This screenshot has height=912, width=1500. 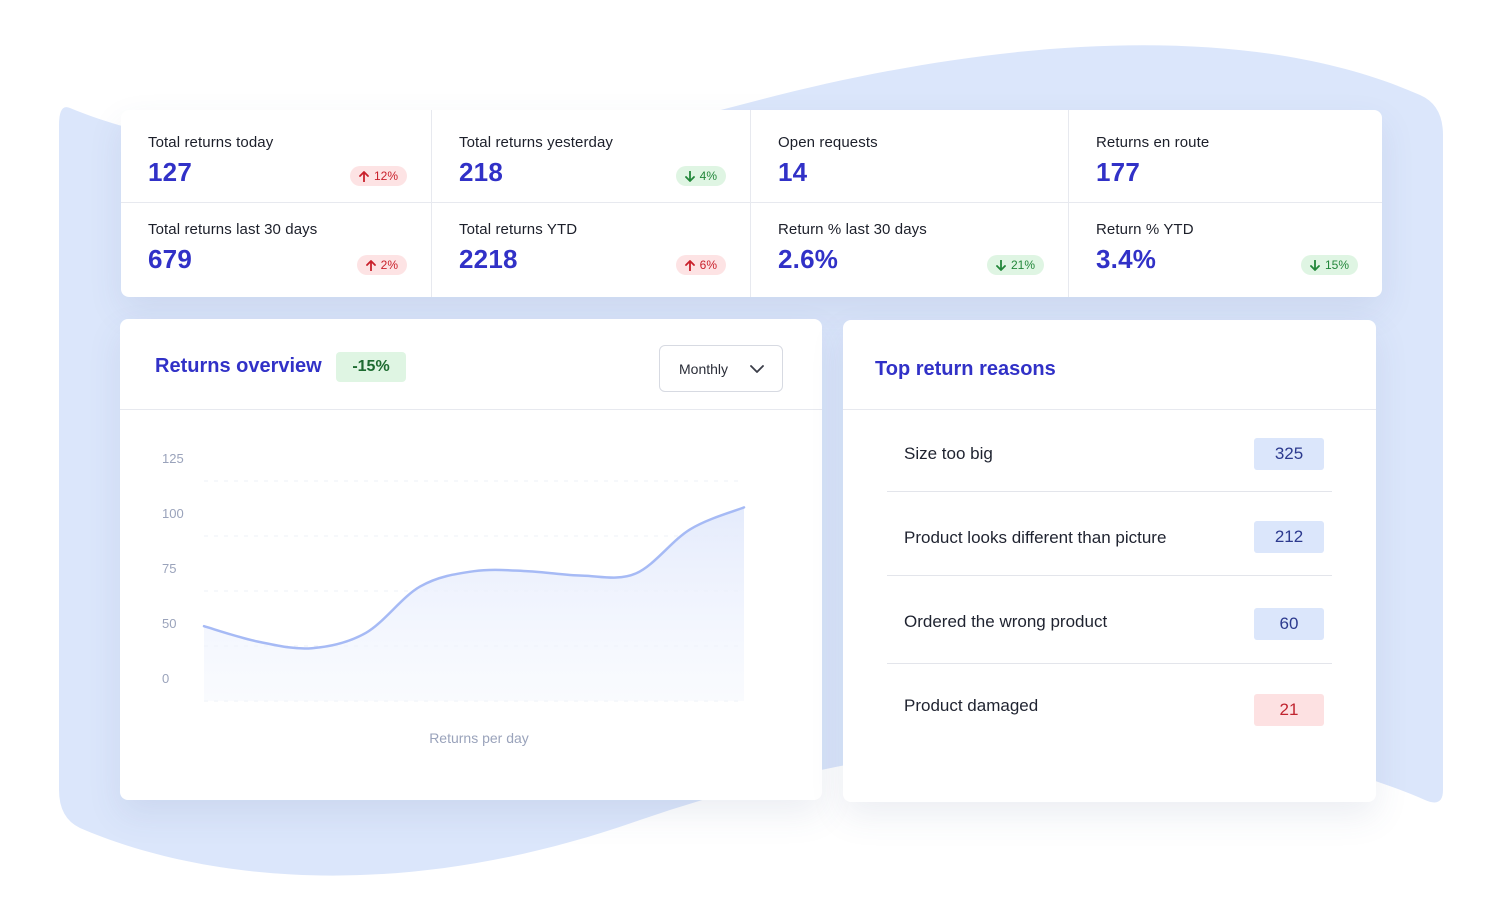 I want to click on change-badge: 21%, so click(x=1015, y=265).